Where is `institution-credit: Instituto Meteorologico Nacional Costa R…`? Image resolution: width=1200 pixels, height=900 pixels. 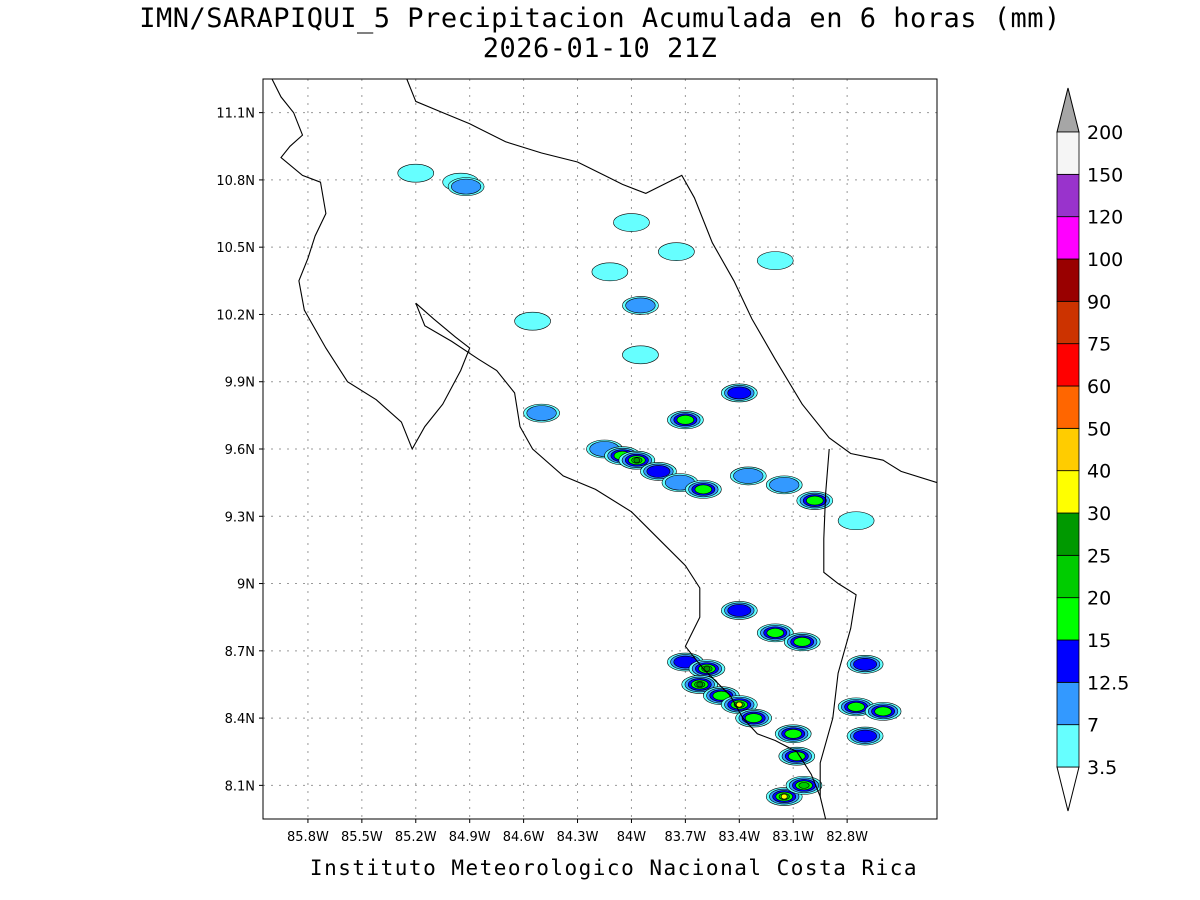
institution-credit: Instituto Meteorologico Nacional Costa R… is located at coordinates (614, 868).